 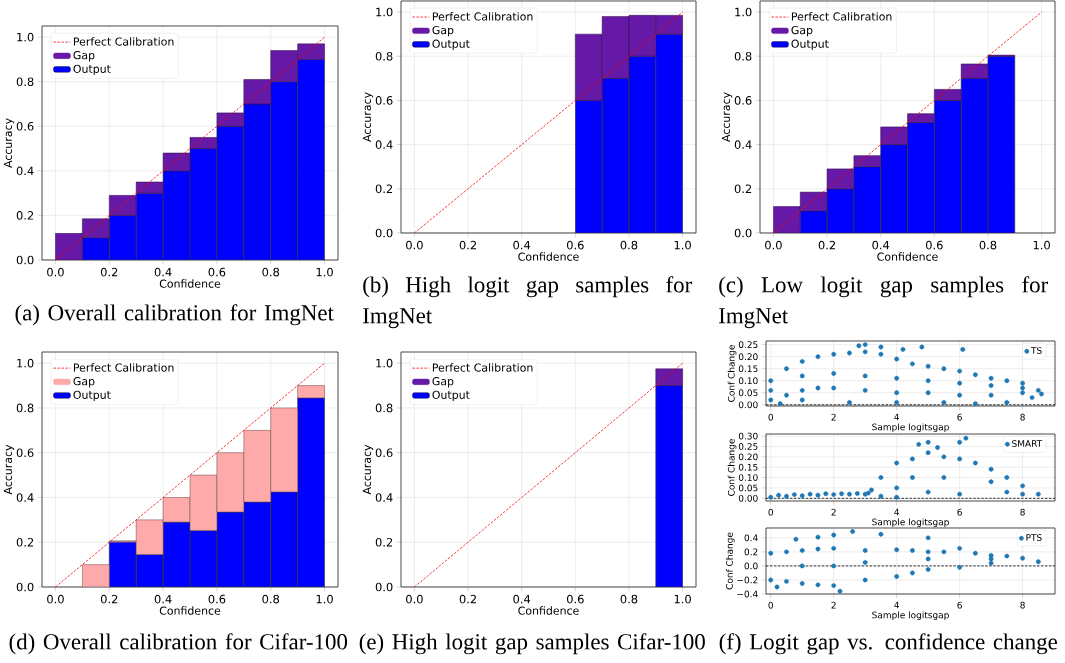 What do you see at coordinates (522, 245) in the screenshot?
I see `x-tick-label: 0.4` at bounding box center [522, 245].